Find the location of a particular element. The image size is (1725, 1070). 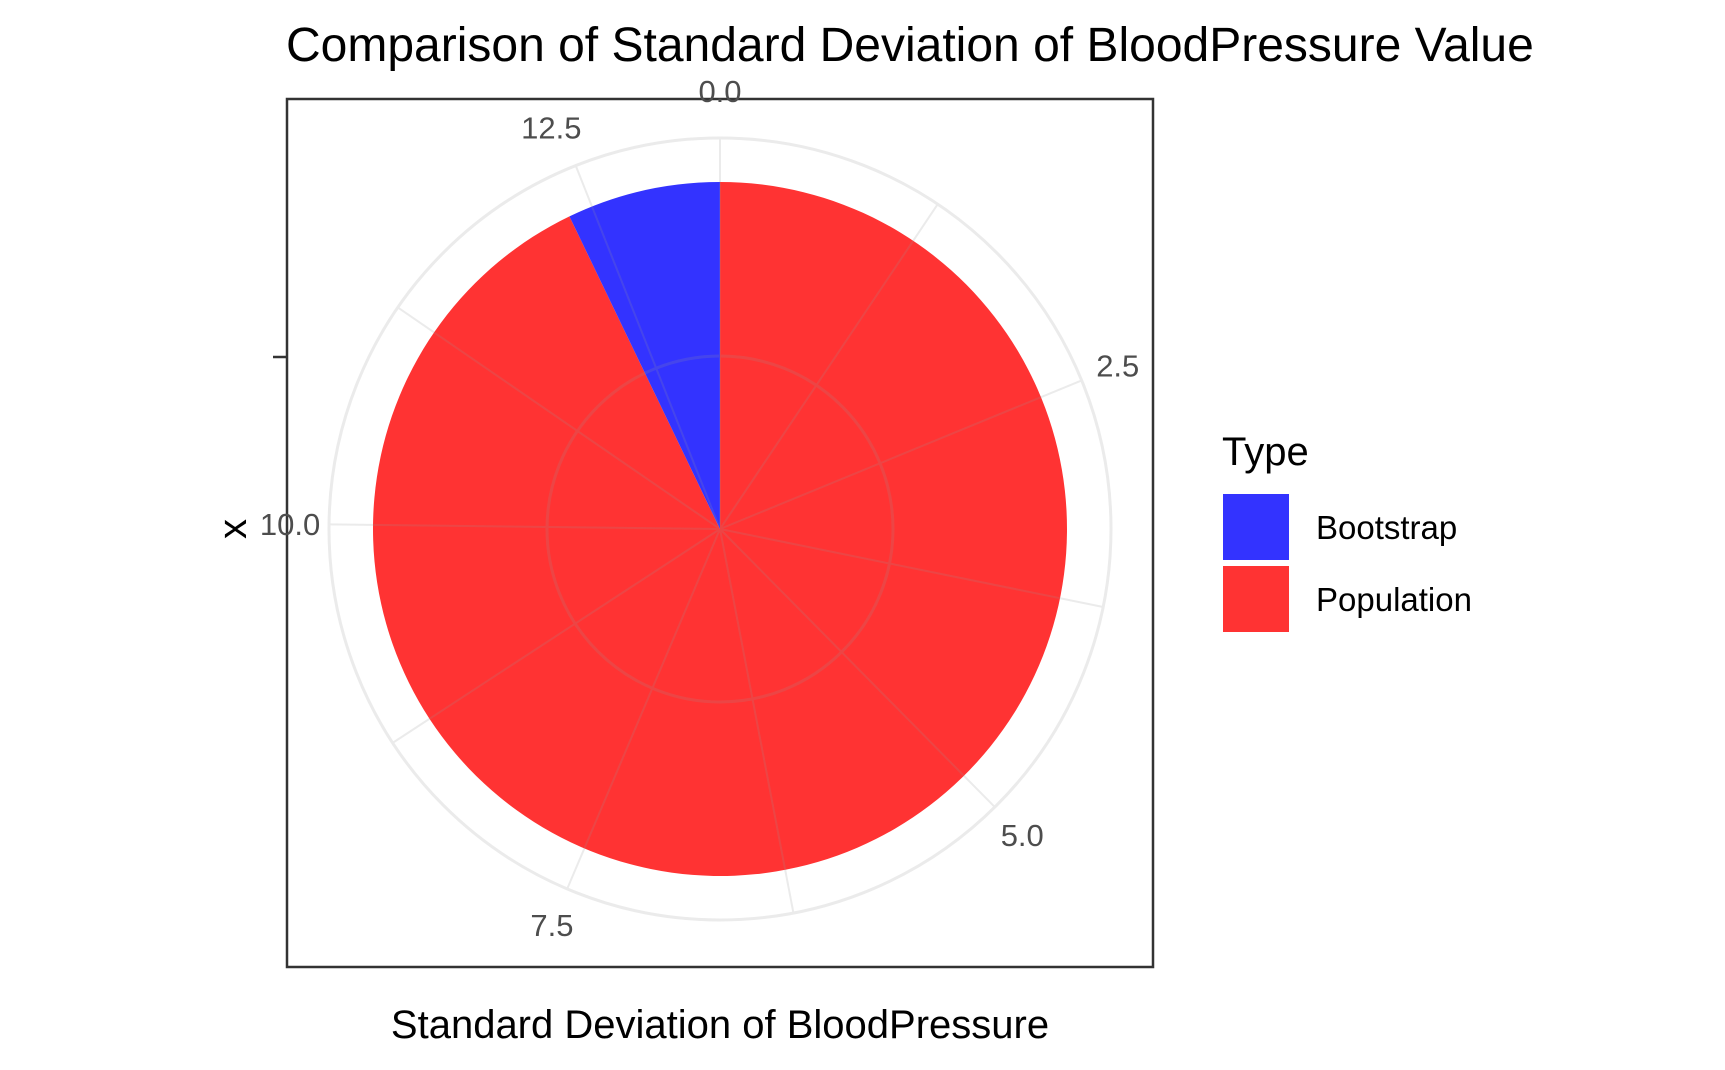

x-axis-title: Standard Deviation of BloodPressure is located at coordinates (720, 1025).